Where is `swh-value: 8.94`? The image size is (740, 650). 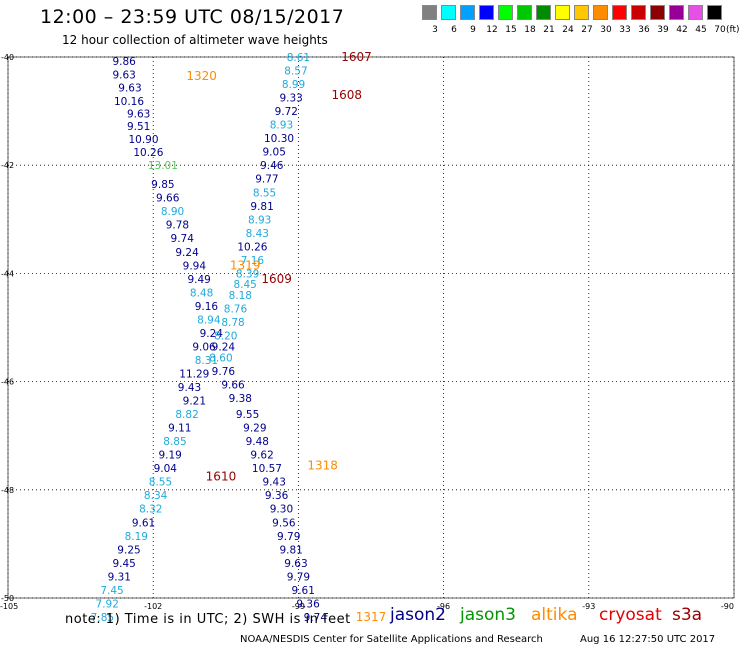
swh-value: 8.94 is located at coordinates (209, 320).